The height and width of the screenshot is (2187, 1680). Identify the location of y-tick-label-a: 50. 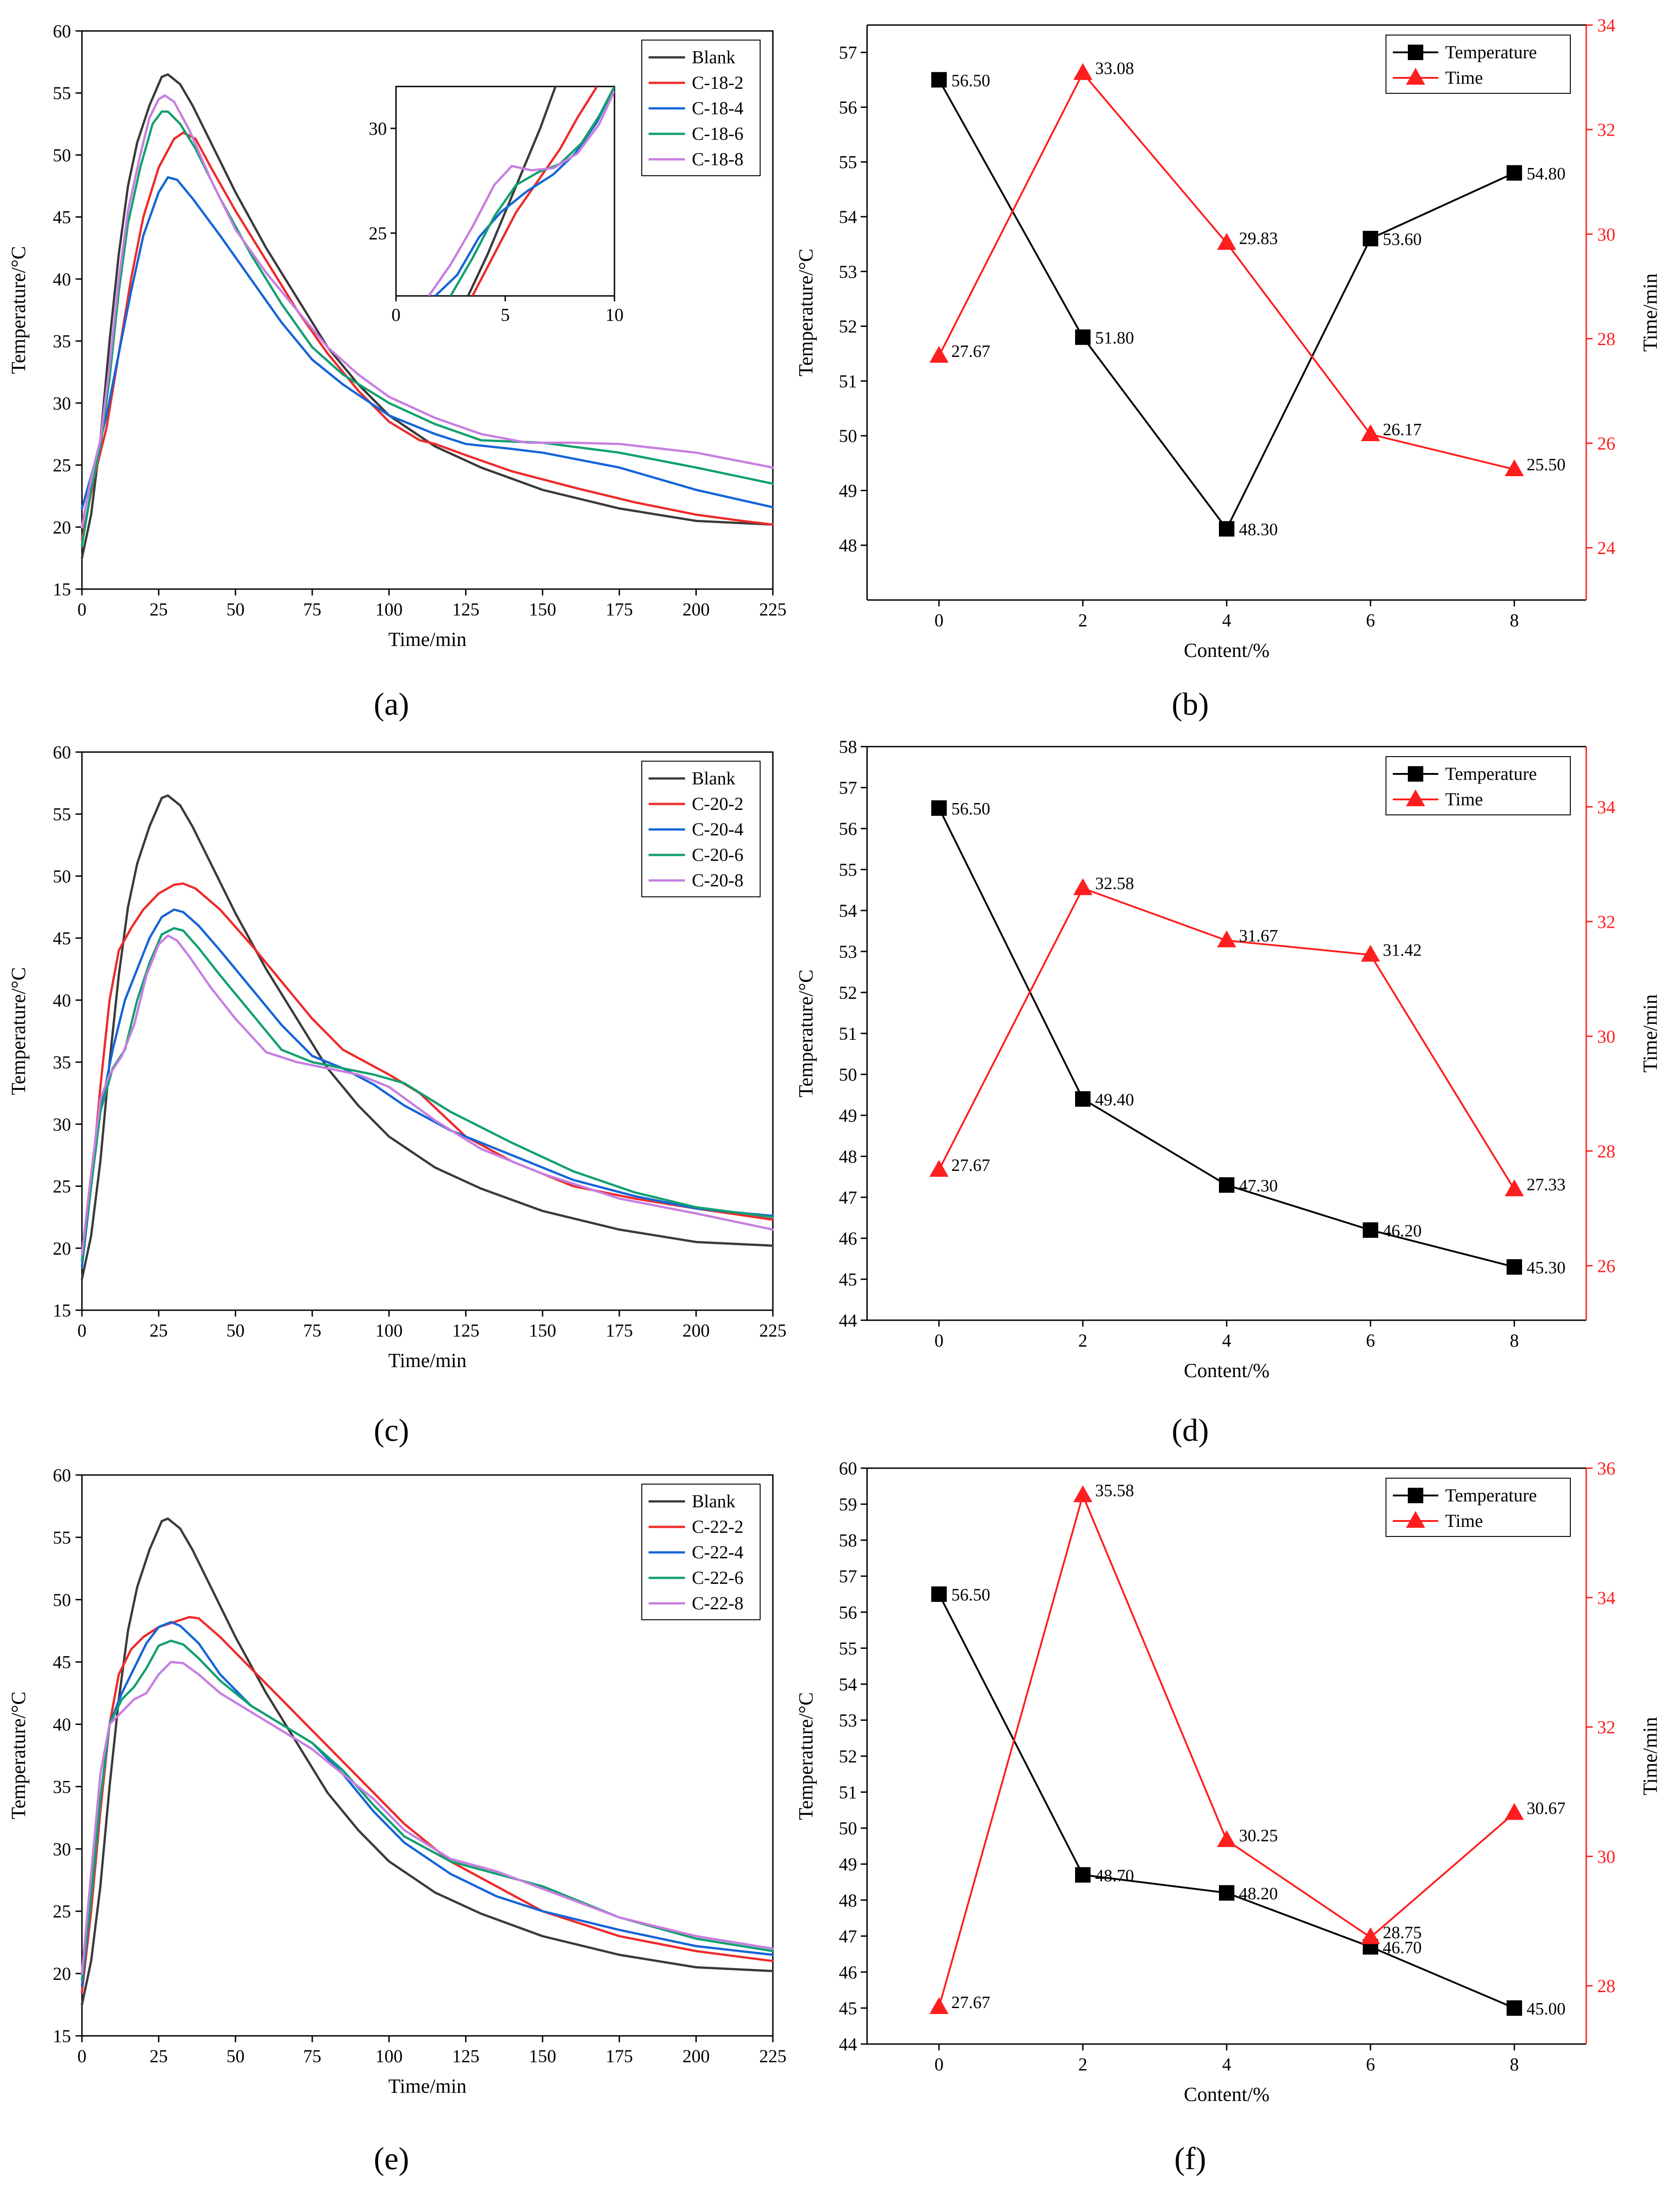
(62, 155).